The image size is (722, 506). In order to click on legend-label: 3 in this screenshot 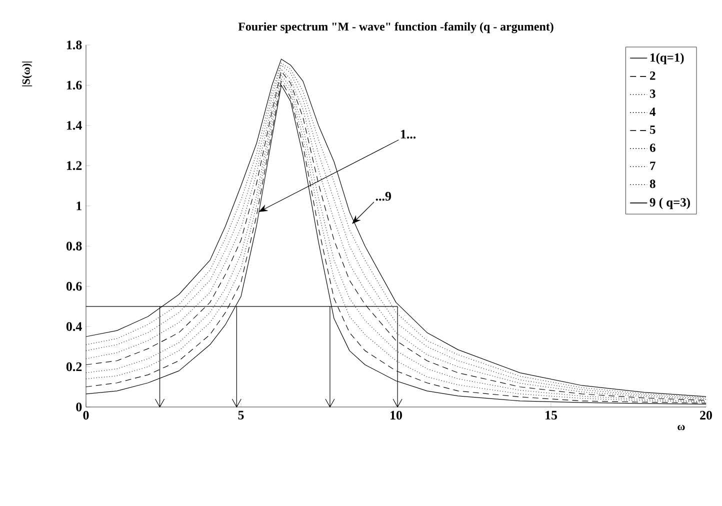, I will do `click(653, 94)`.